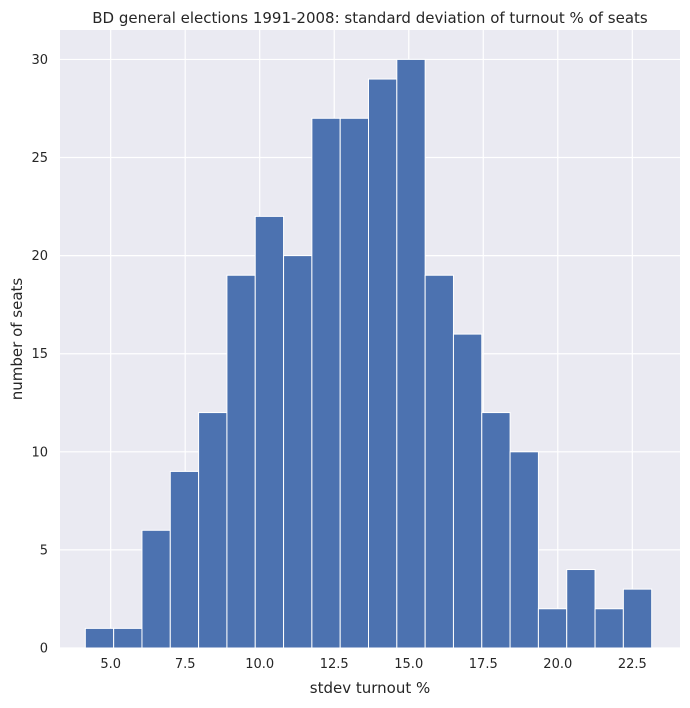  Describe the element at coordinates (483, 664) in the screenshot. I see `x-tick-label: 17.5` at that location.